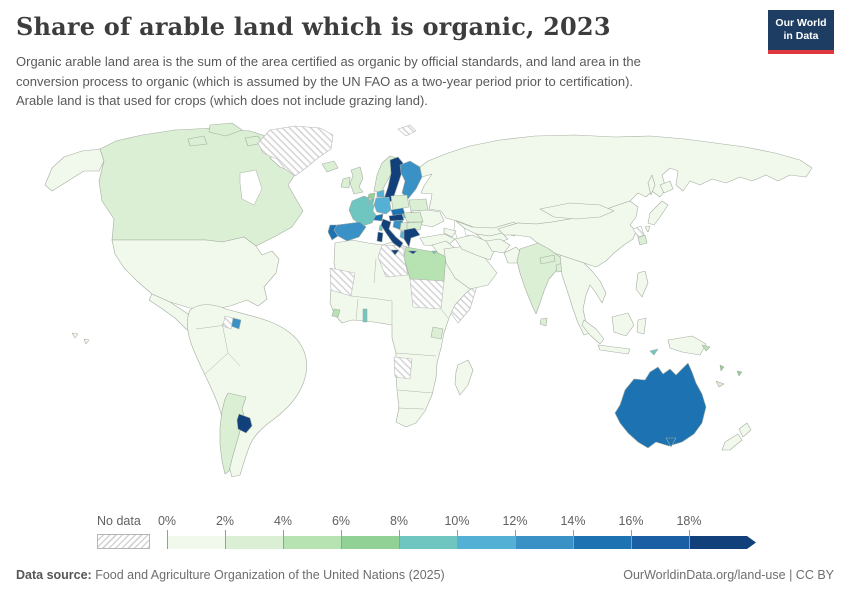  What do you see at coordinates (642, 240) in the screenshot?
I see `country-south-korea` at bounding box center [642, 240].